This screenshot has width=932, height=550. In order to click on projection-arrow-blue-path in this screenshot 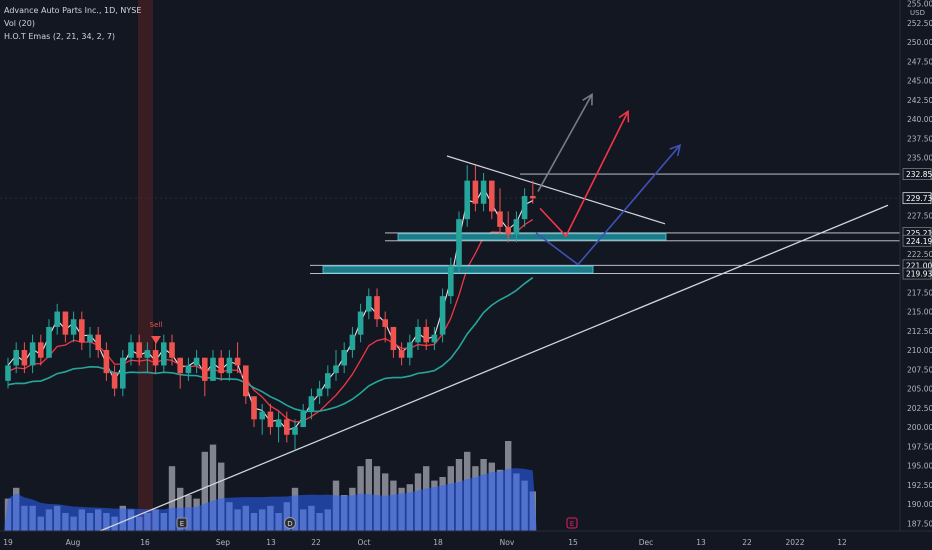, I will do `click(608, 205)`.